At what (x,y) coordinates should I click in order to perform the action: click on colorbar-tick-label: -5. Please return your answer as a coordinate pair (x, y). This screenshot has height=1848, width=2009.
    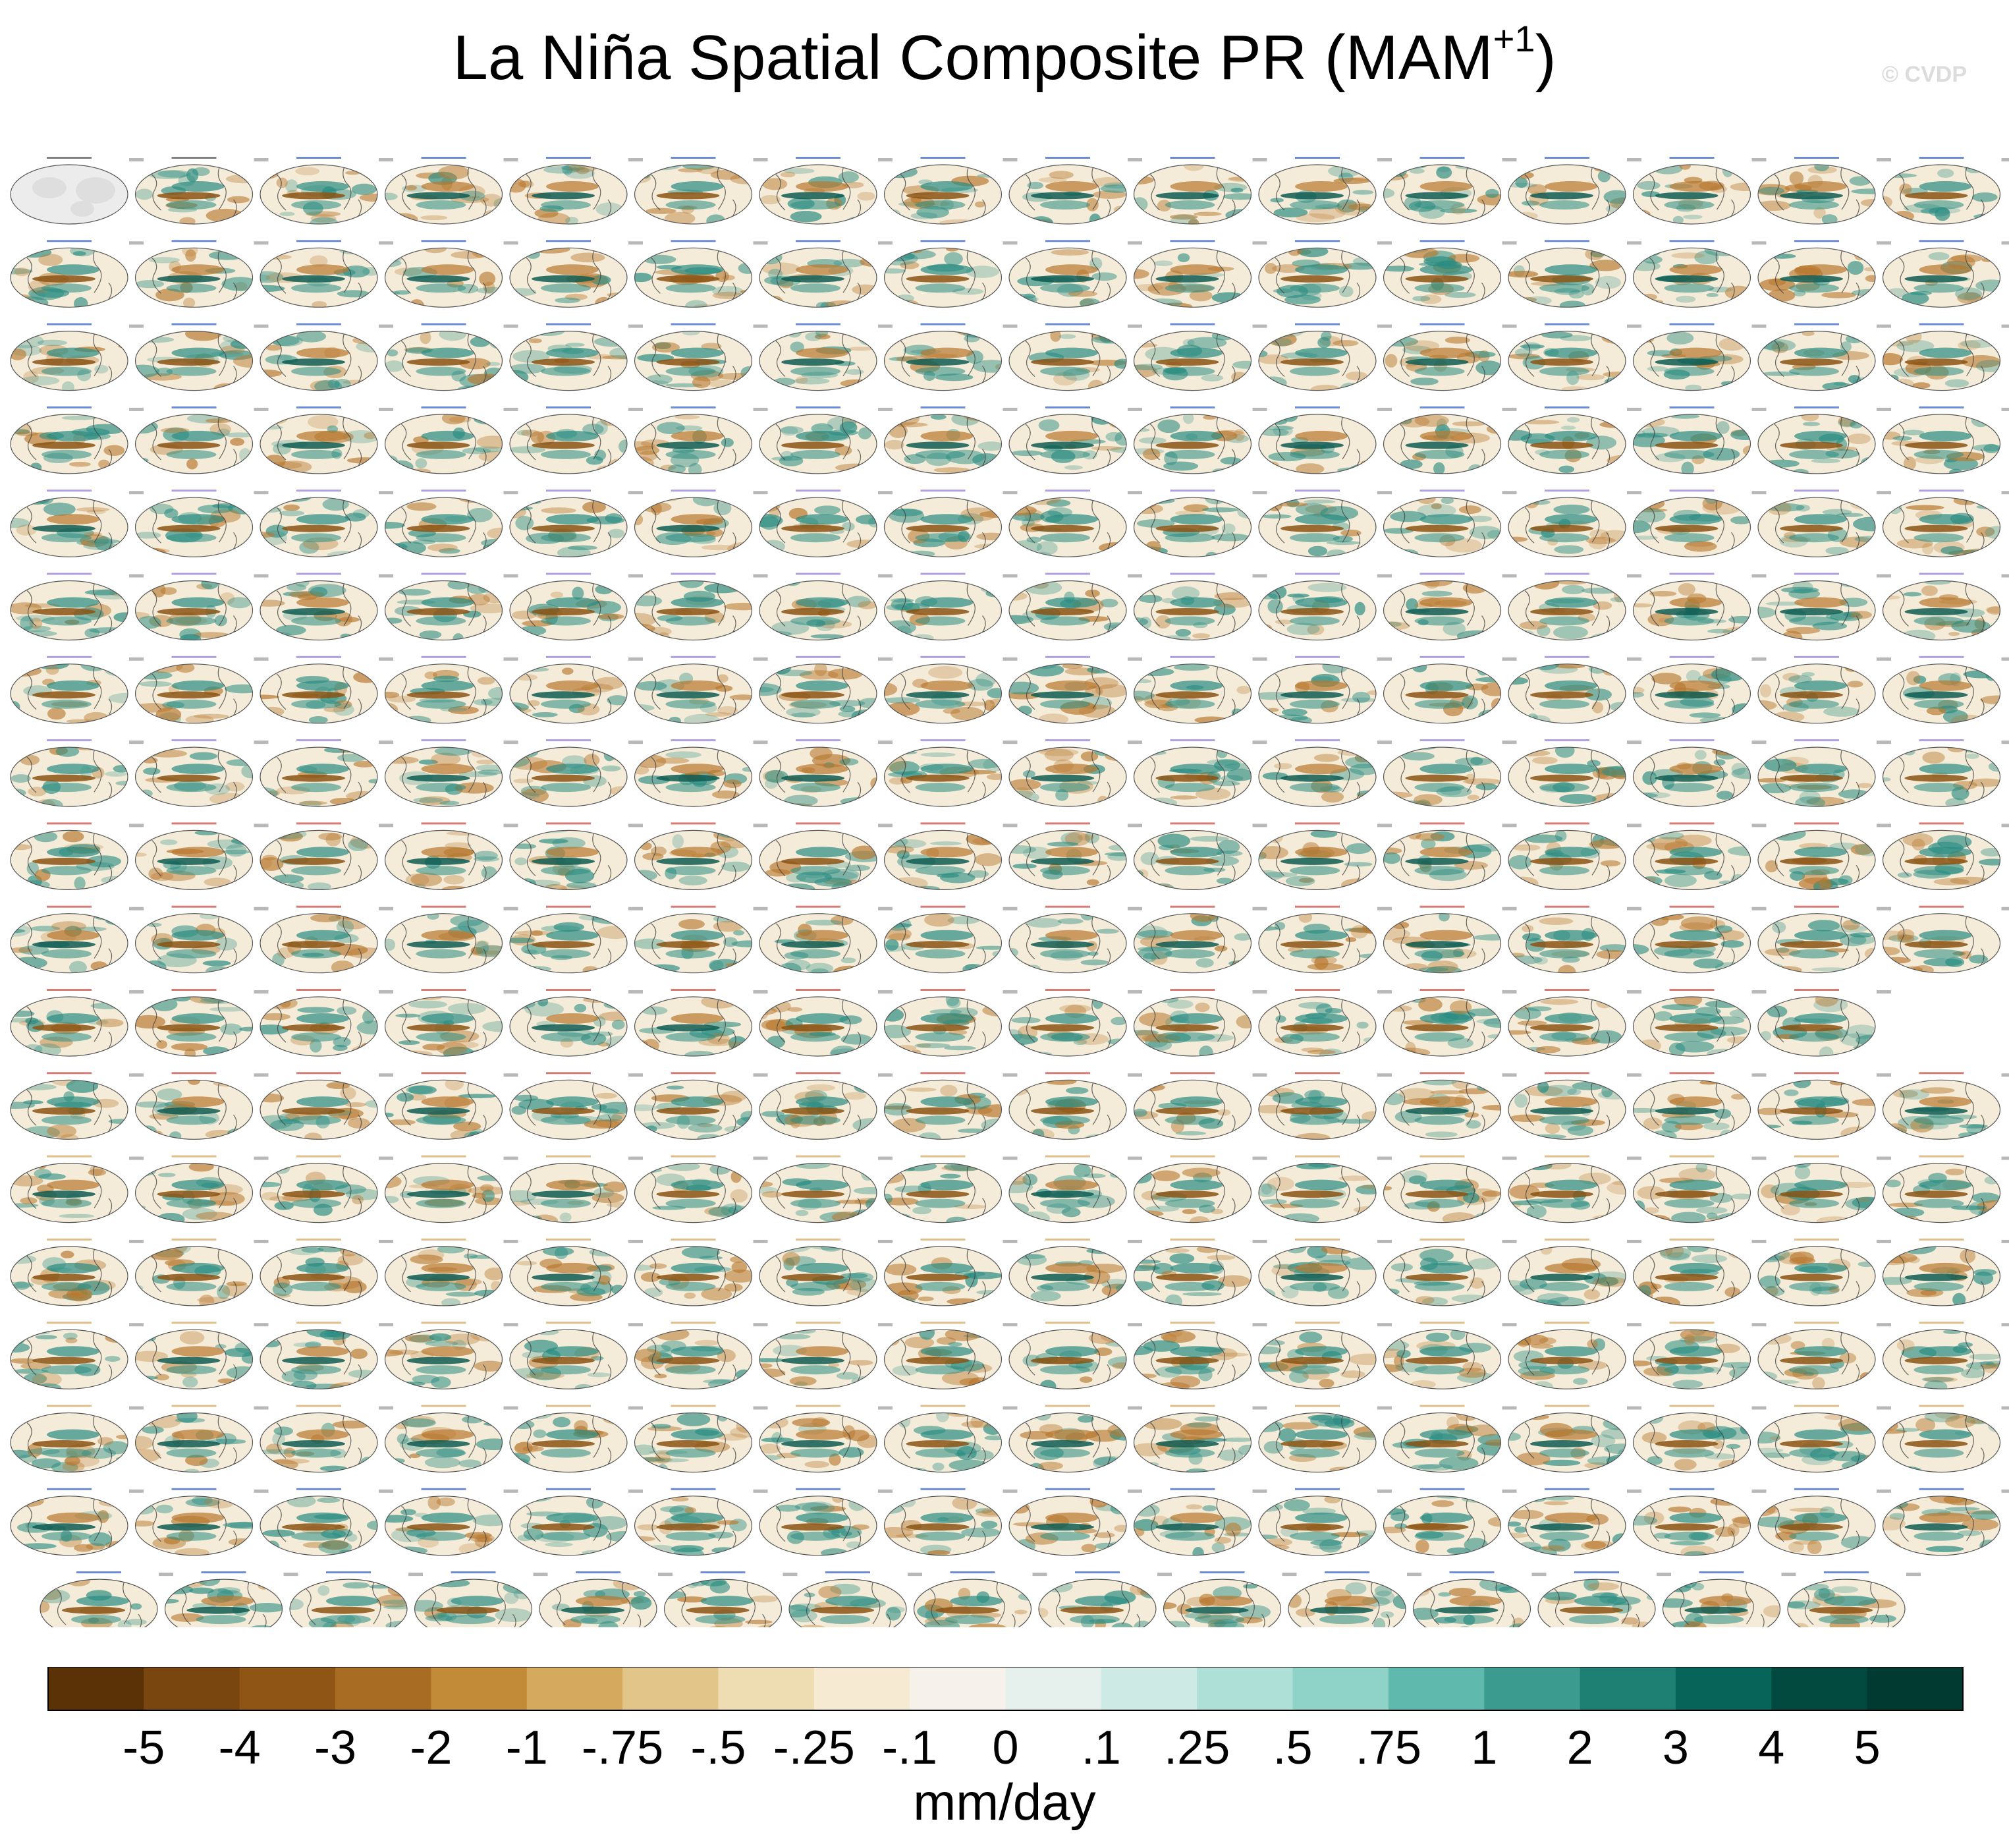
    Looking at the image, I should click on (144, 1748).